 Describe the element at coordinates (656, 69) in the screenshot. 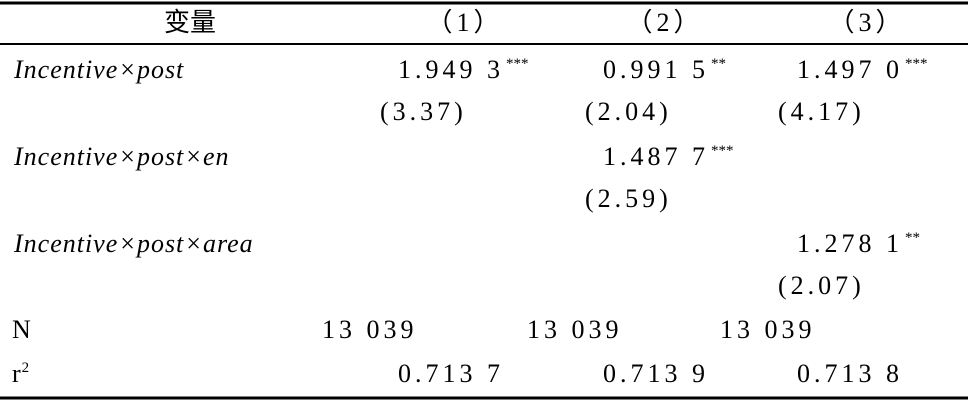

I see `coef-value: 0.991 5` at that location.